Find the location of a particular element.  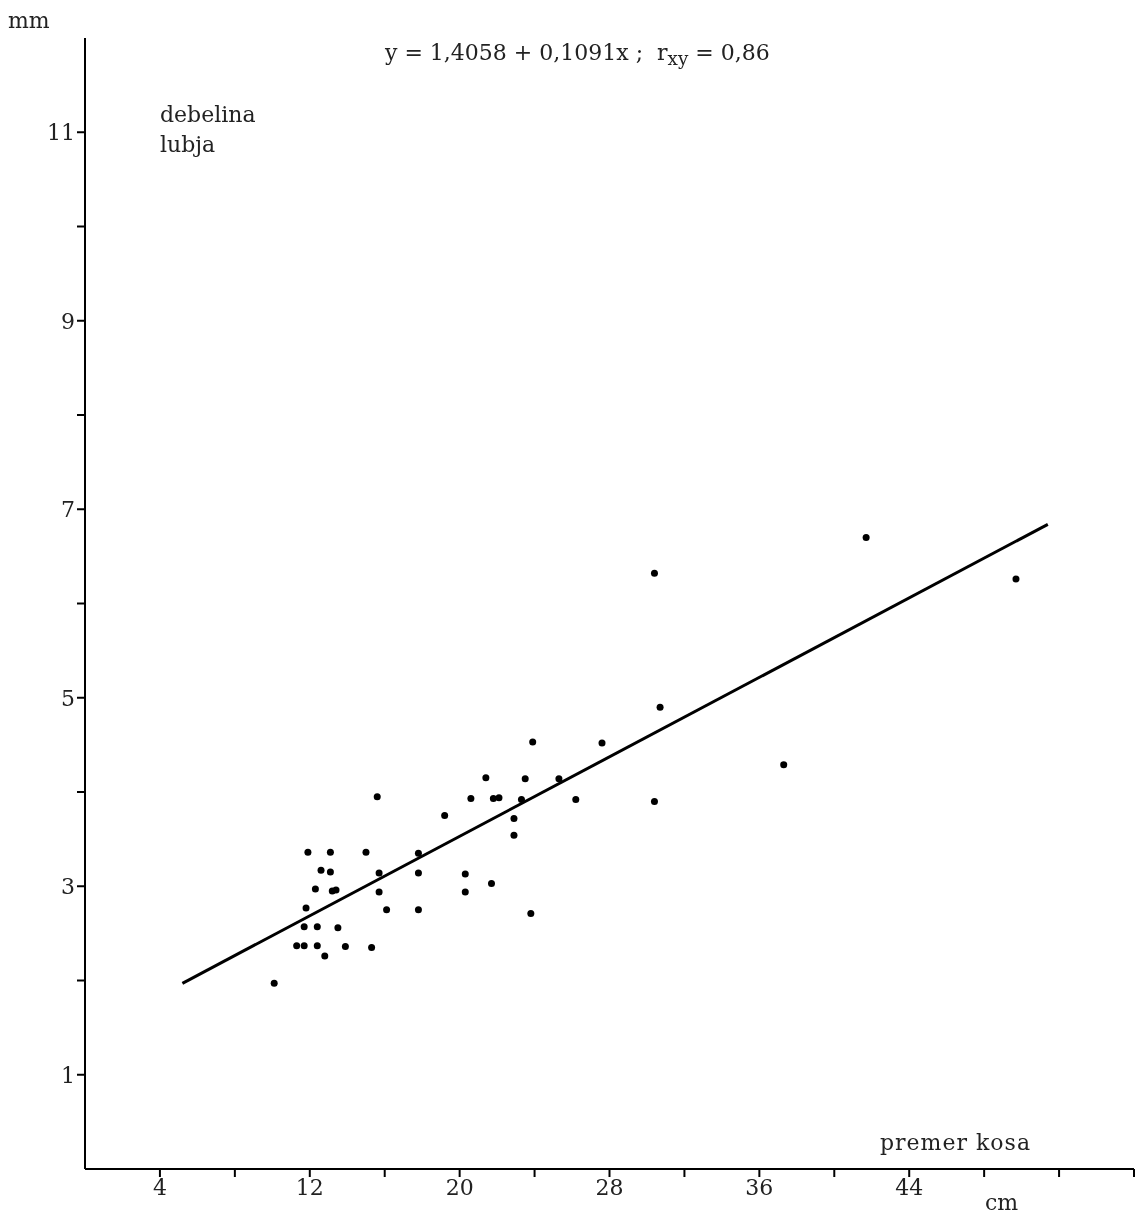

y-tick-label: 1 is located at coordinates (68, 1075).